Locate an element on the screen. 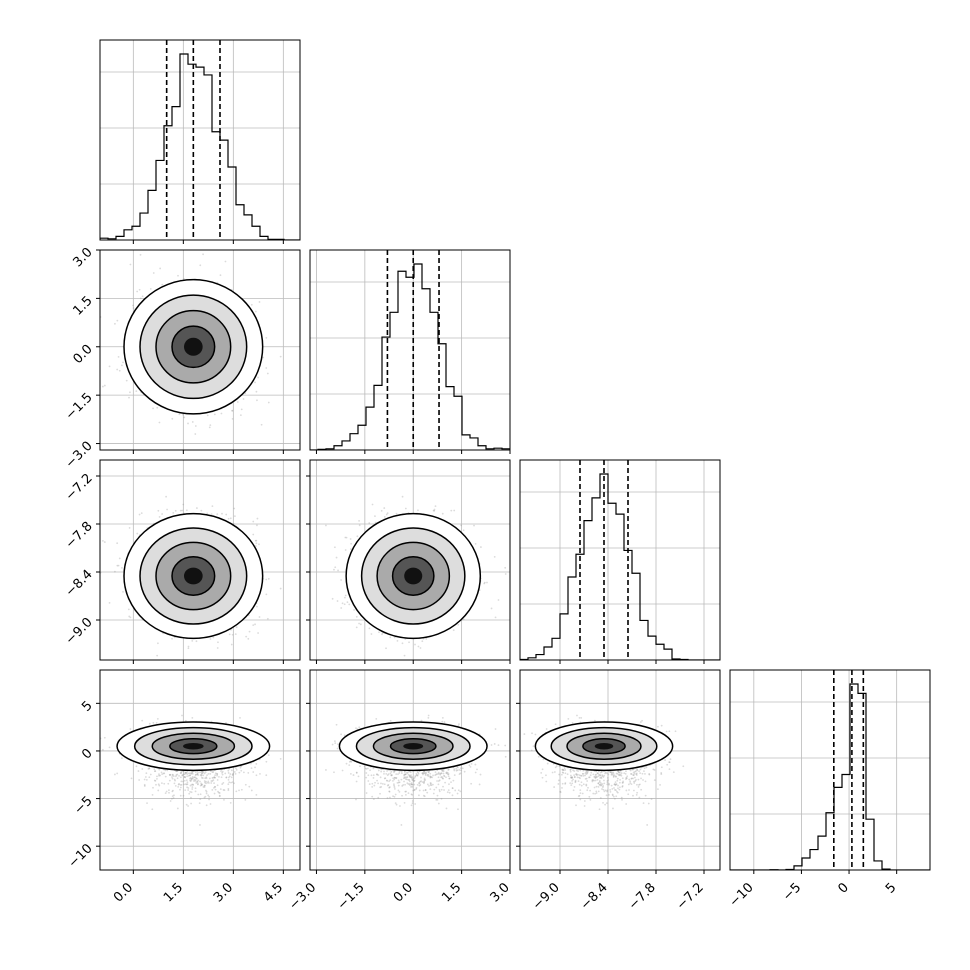 This screenshot has width=970, height=970. y-tick-label: 0.0 is located at coordinates (82, 354).